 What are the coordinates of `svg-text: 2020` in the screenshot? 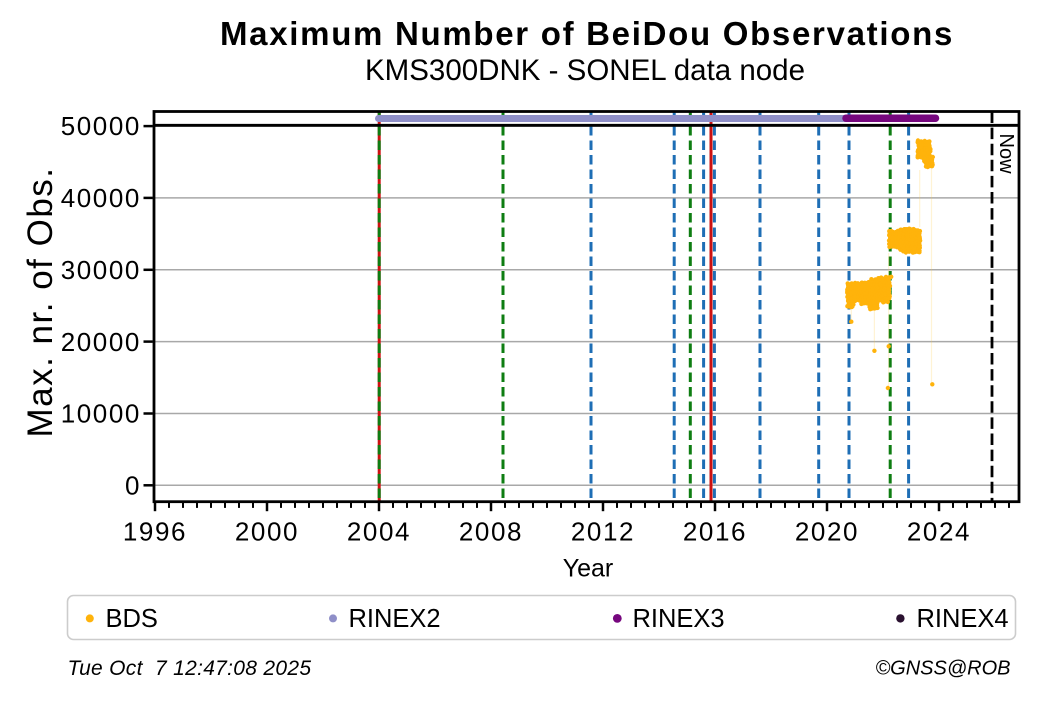 It's located at (827, 532).